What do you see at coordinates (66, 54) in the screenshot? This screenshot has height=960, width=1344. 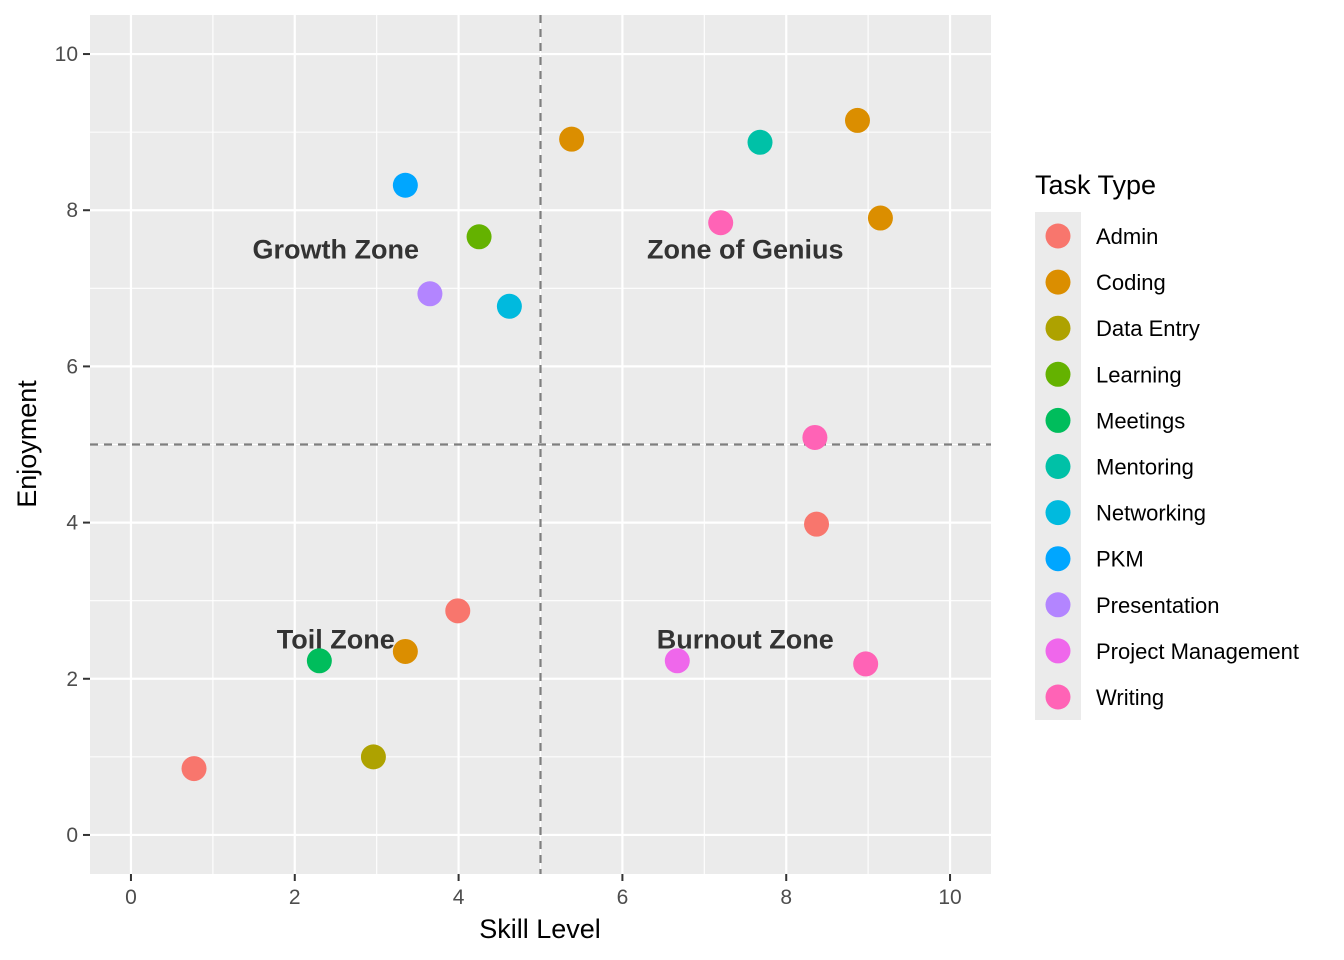 I see `y-tick-label: 10` at bounding box center [66, 54].